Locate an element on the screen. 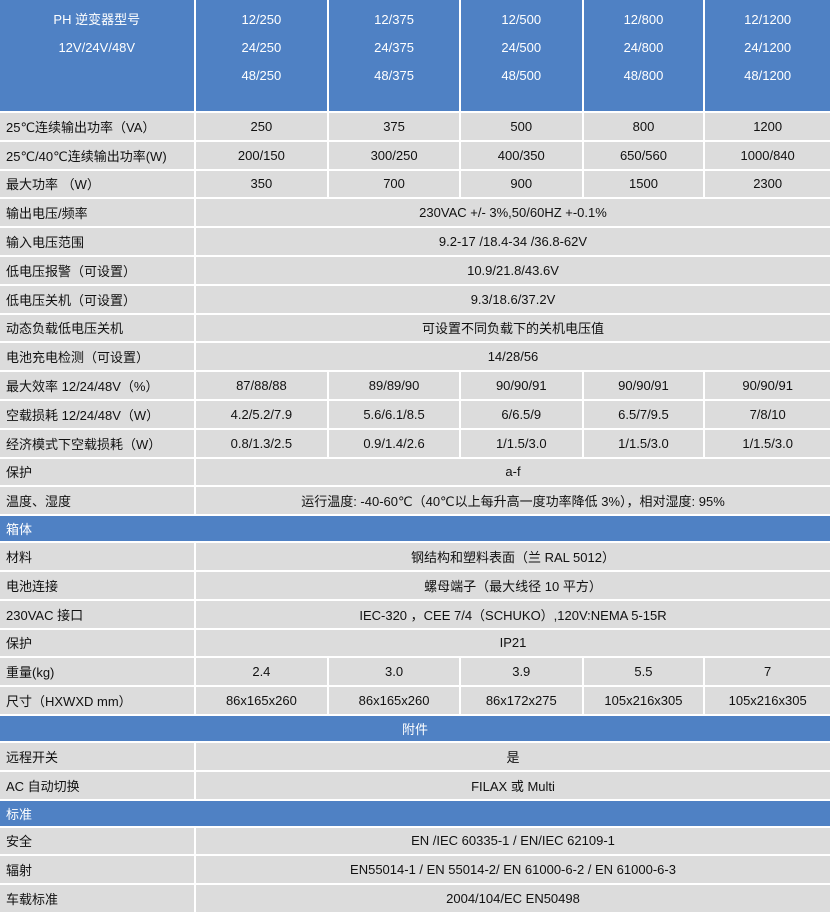  merged-value-cell: IP21 is located at coordinates (513, 643).